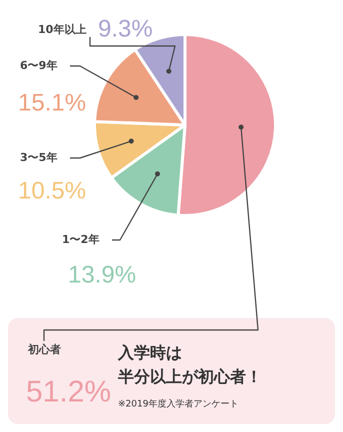 This screenshot has width=343, height=432. I want to click on slice-label: 1〜2年, so click(81, 239).